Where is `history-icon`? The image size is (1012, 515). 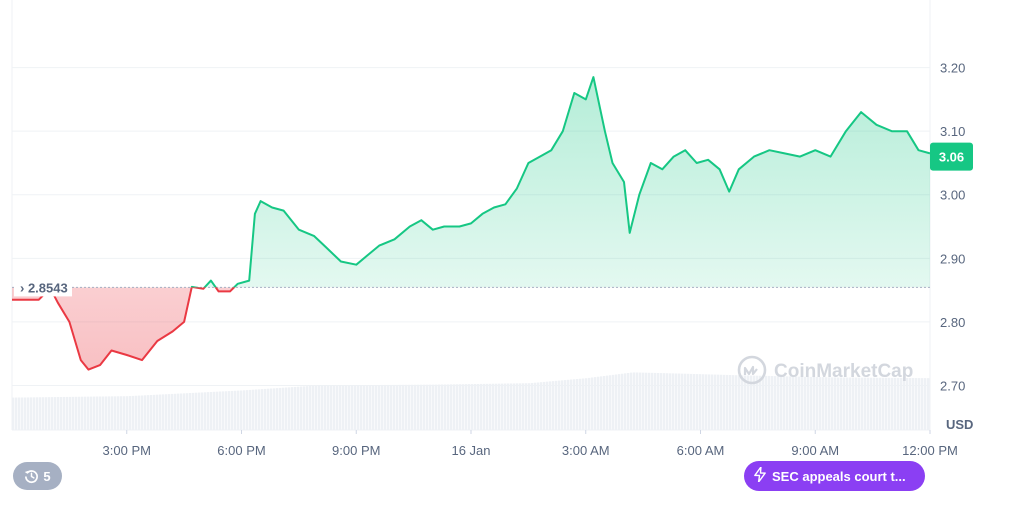
history-icon is located at coordinates (31, 476).